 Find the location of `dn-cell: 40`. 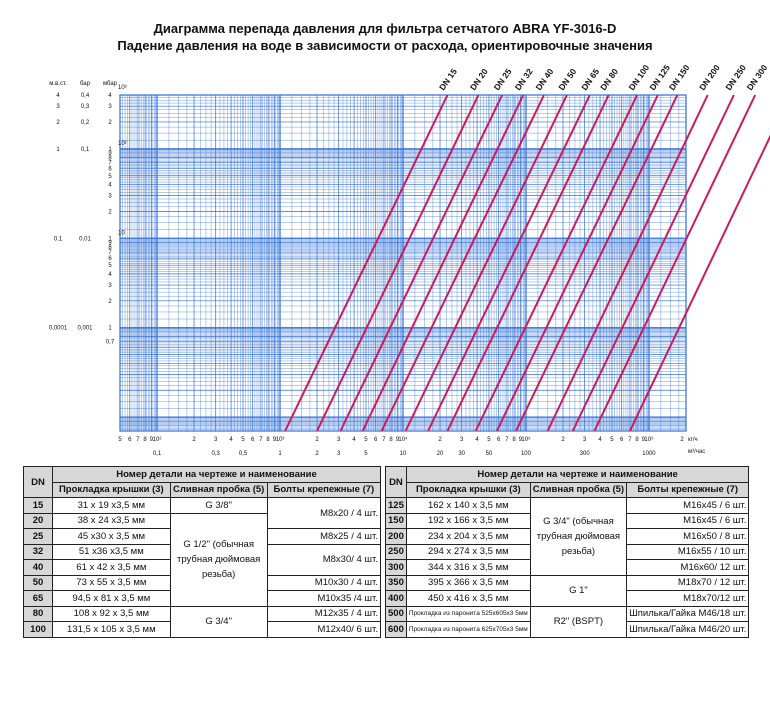

dn-cell: 40 is located at coordinates (38, 567).